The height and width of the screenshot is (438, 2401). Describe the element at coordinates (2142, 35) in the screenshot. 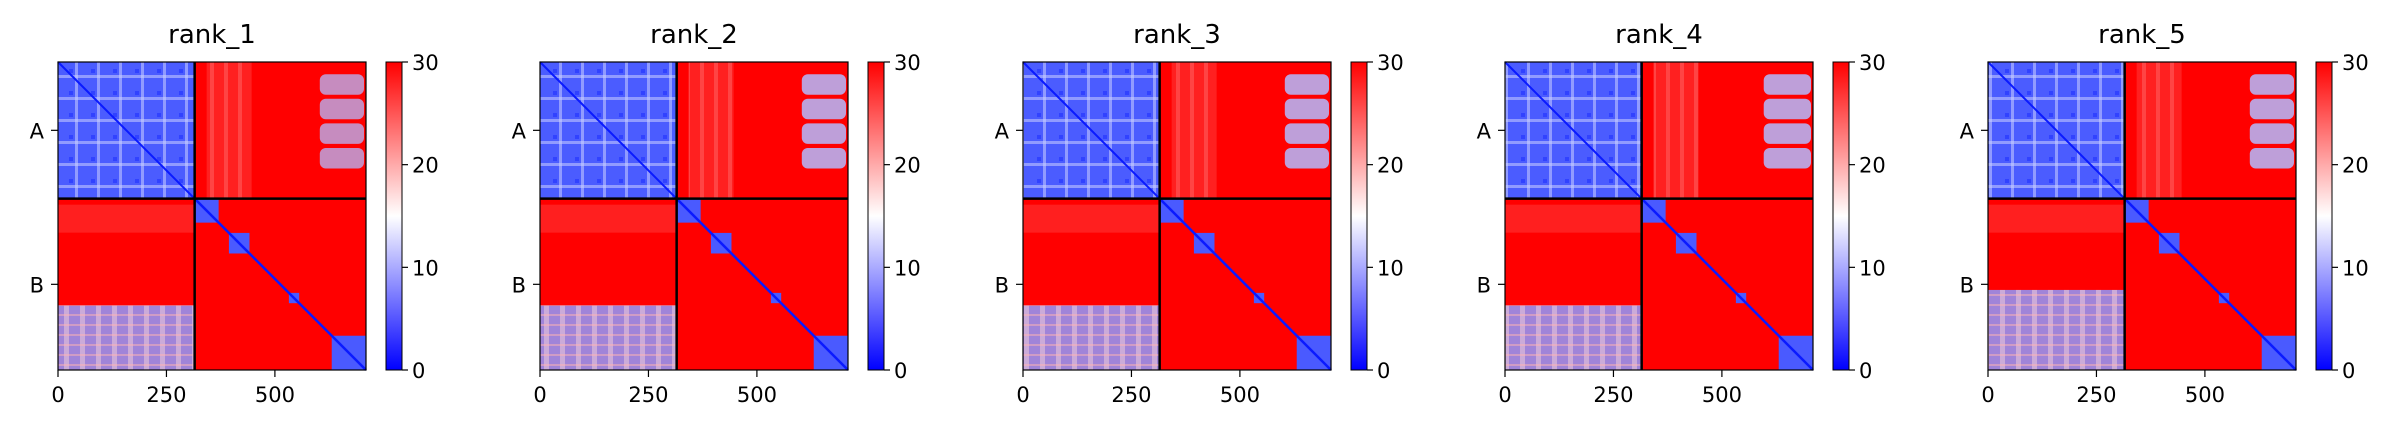

I see `panel-title: rank_5` at that location.